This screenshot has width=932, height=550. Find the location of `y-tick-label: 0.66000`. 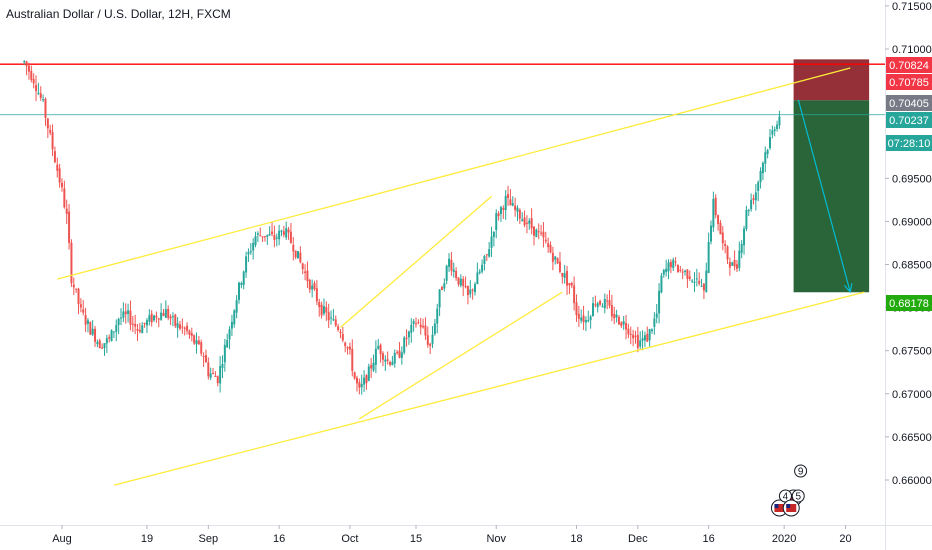

y-tick-label: 0.66000 is located at coordinates (912, 481).